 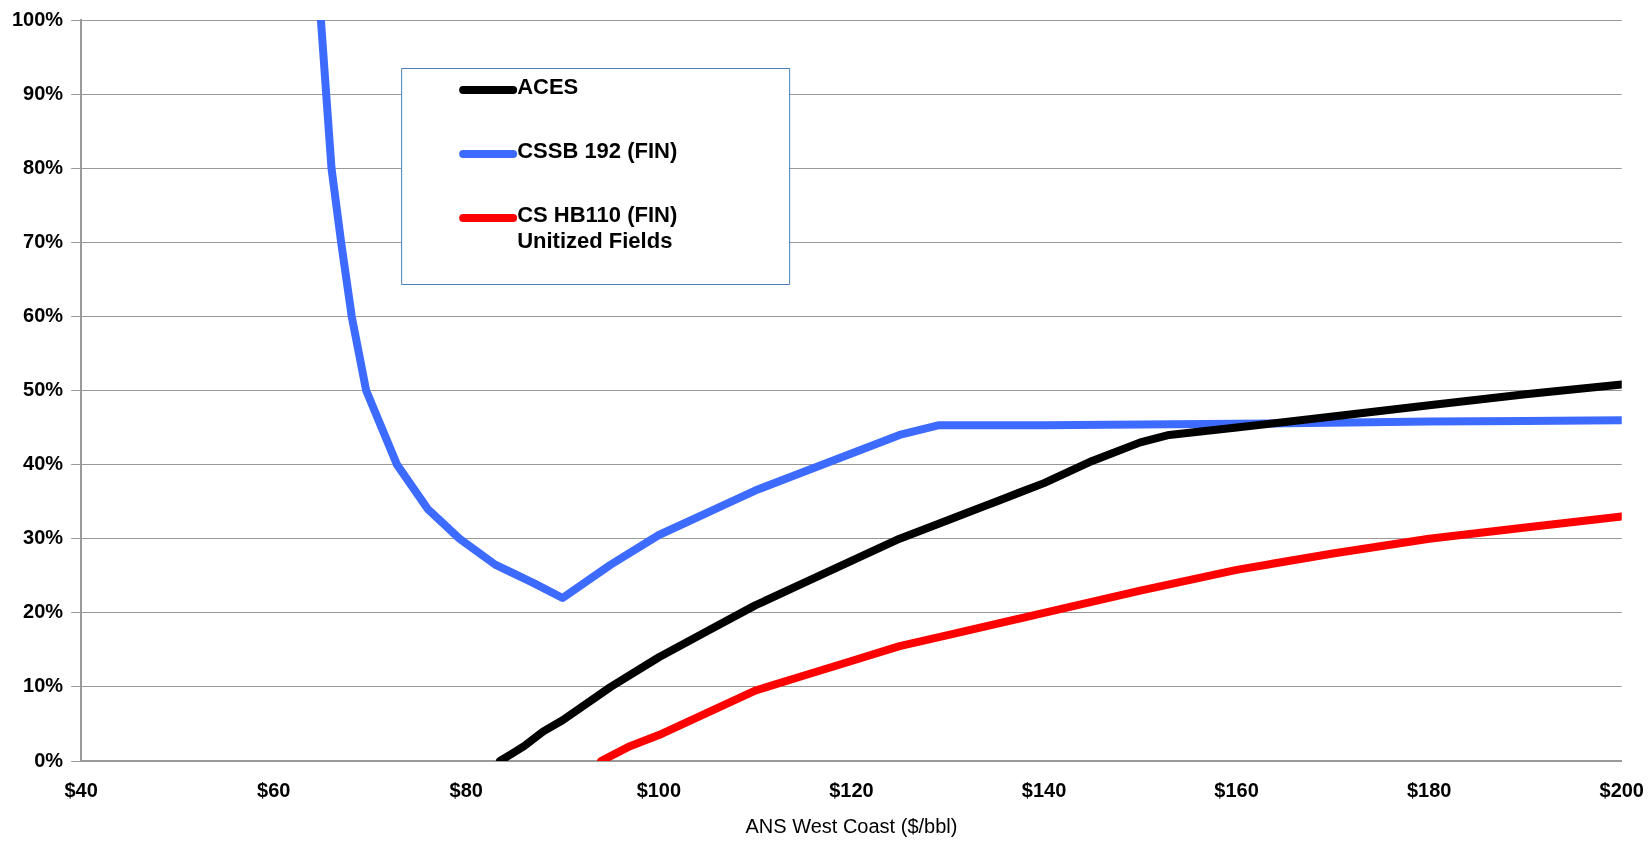 I want to click on y-tick-label: 10%, so click(x=43, y=685).